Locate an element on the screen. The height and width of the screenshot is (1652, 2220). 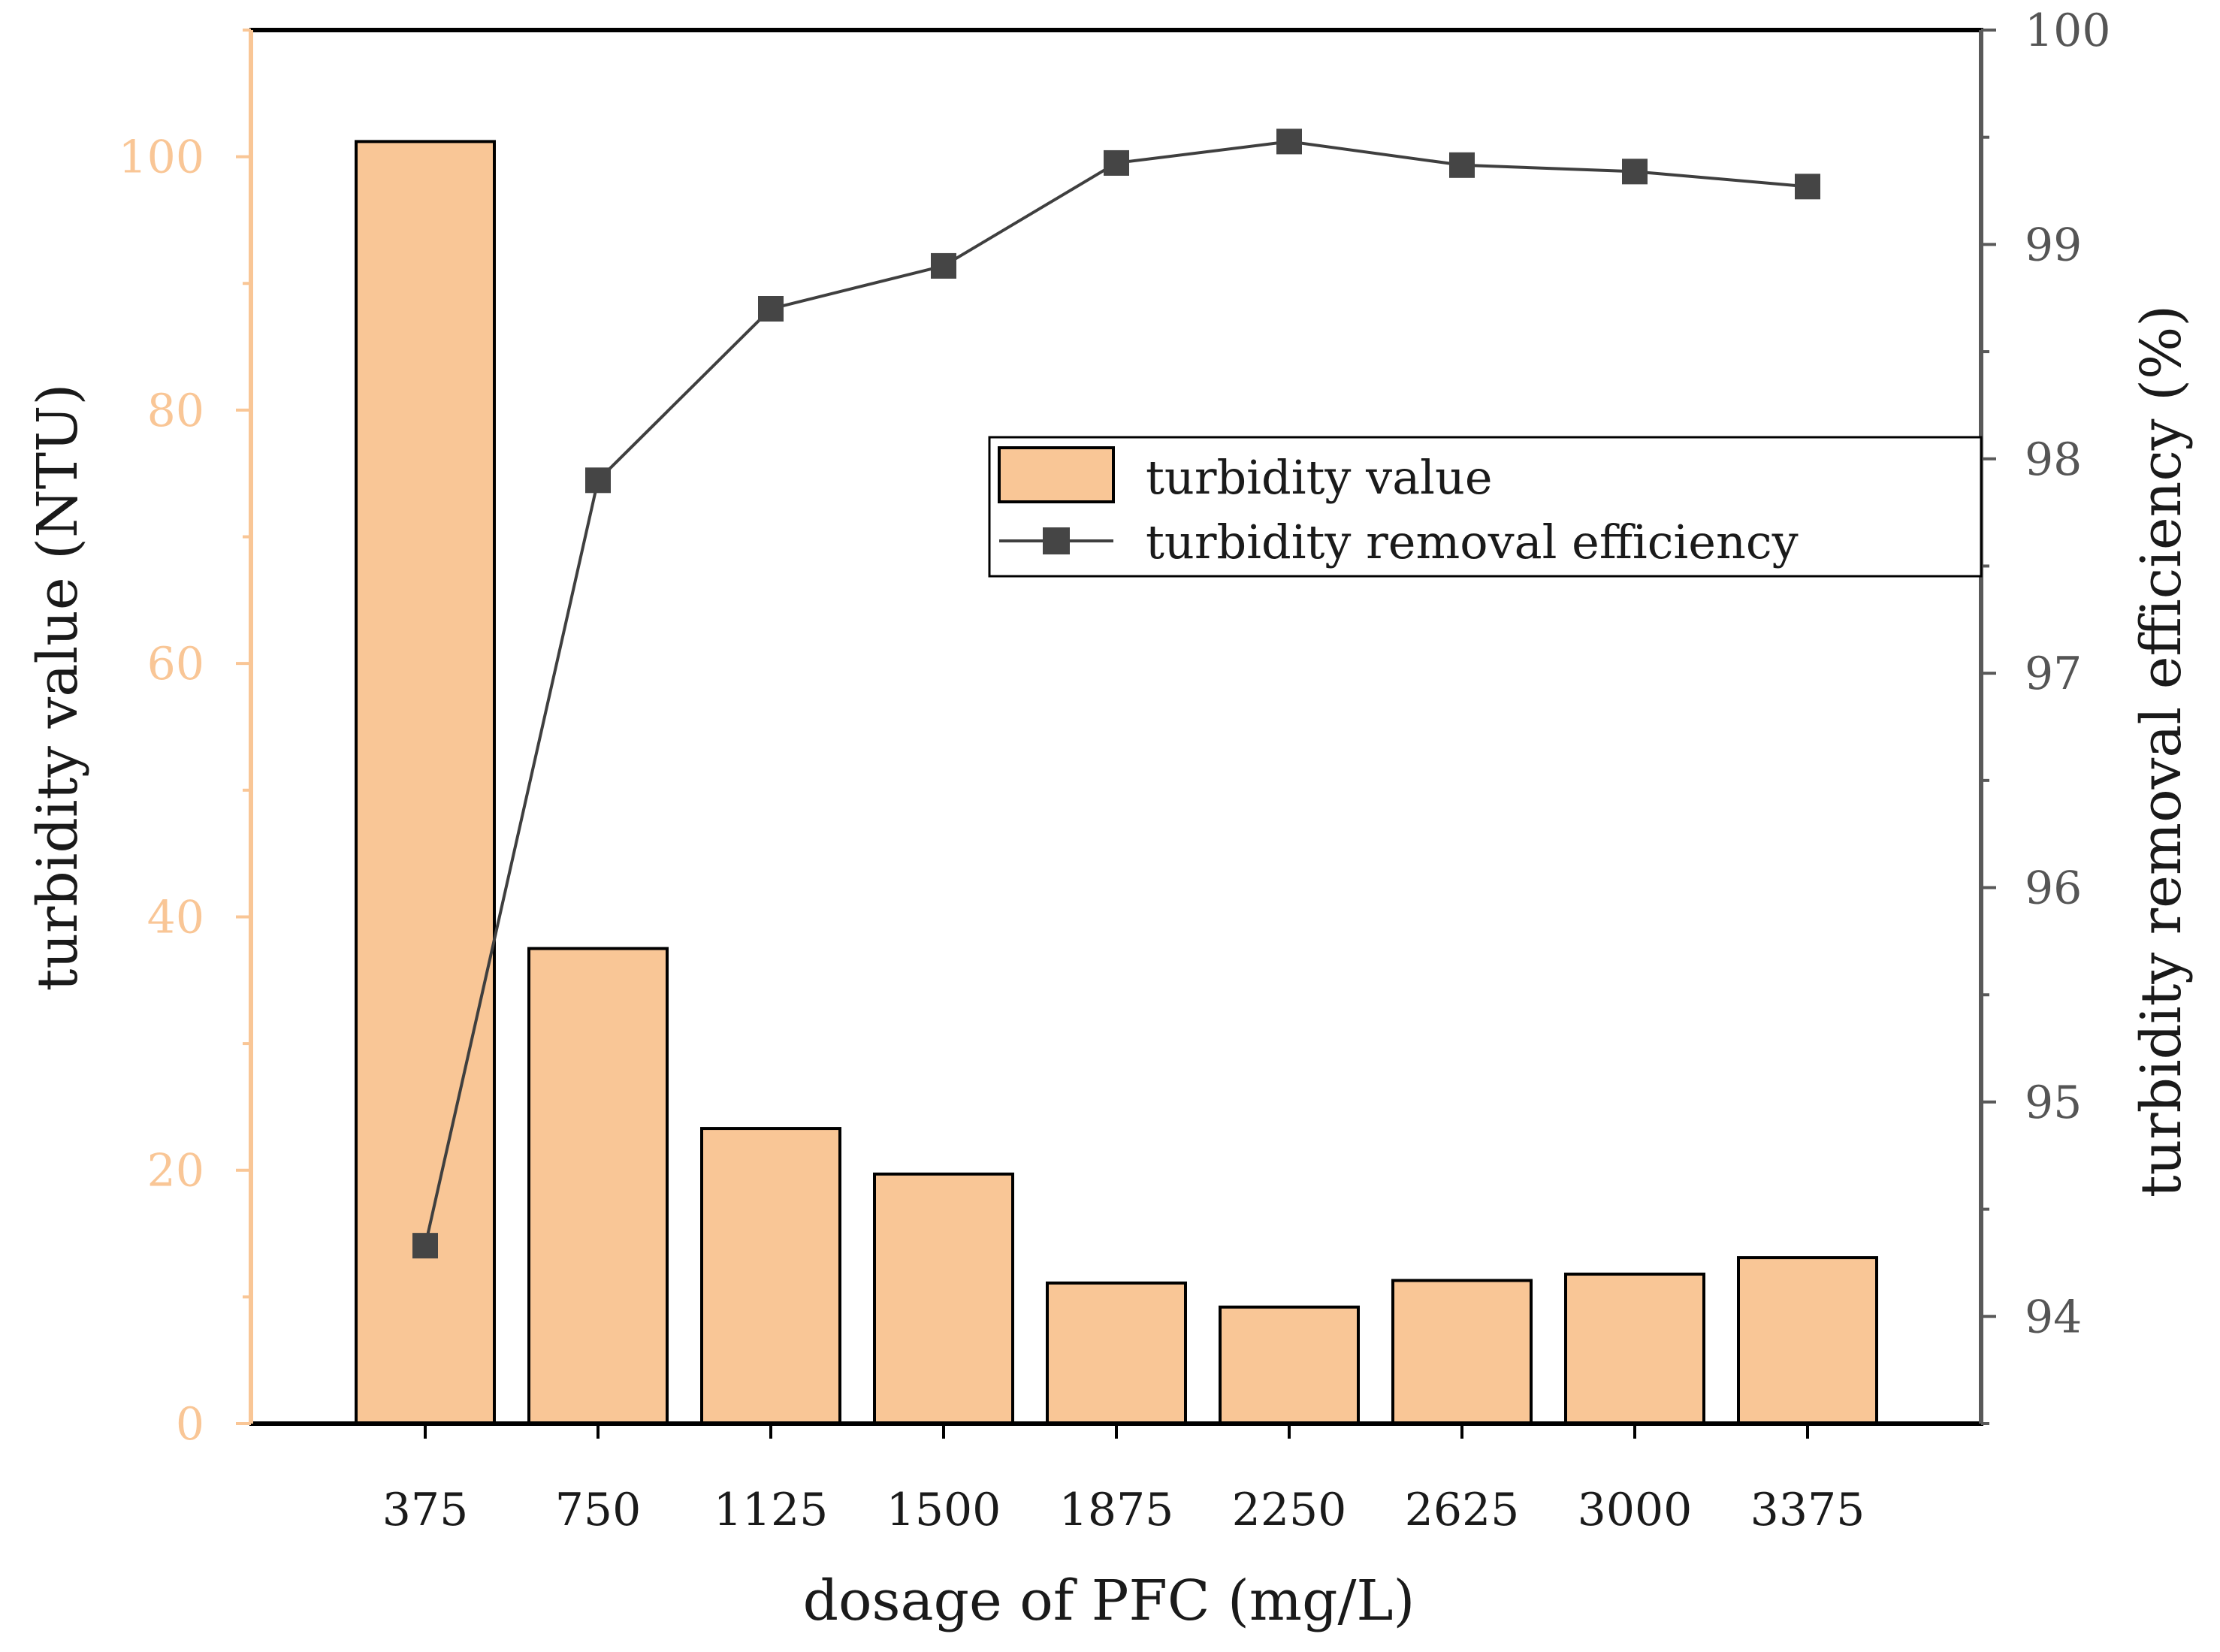
legend-line-marker is located at coordinates (1057, 541).